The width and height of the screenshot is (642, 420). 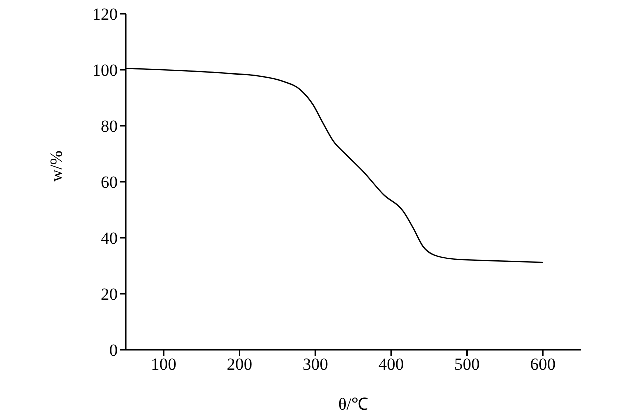 I want to click on x-tick-label: 500, so click(x=467, y=364).